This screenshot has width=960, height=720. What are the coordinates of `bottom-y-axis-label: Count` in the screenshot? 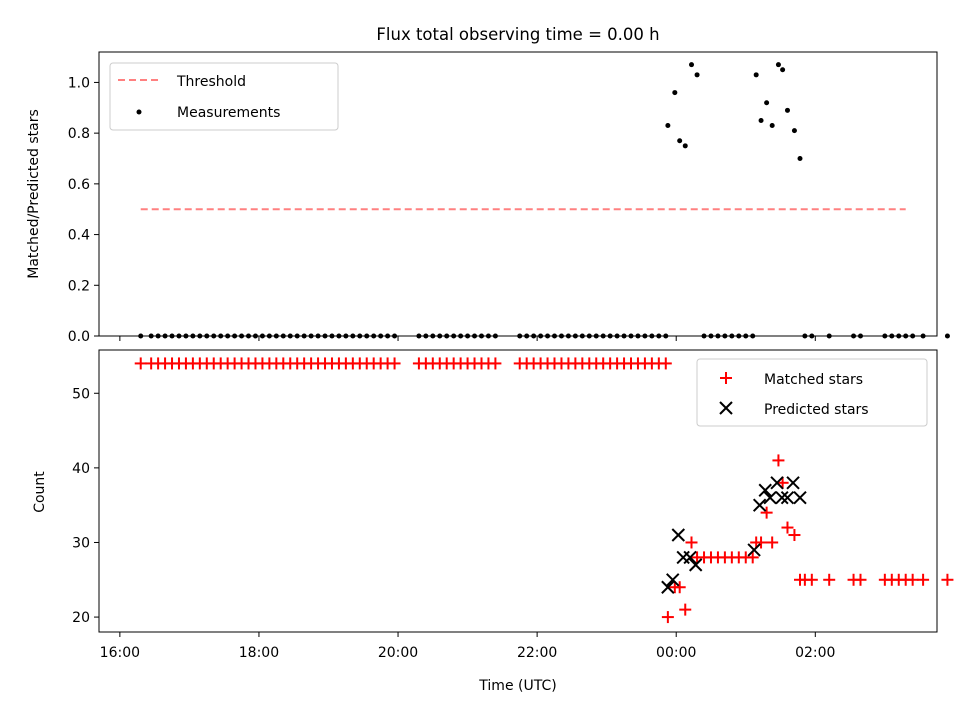 It's located at (40, 492).